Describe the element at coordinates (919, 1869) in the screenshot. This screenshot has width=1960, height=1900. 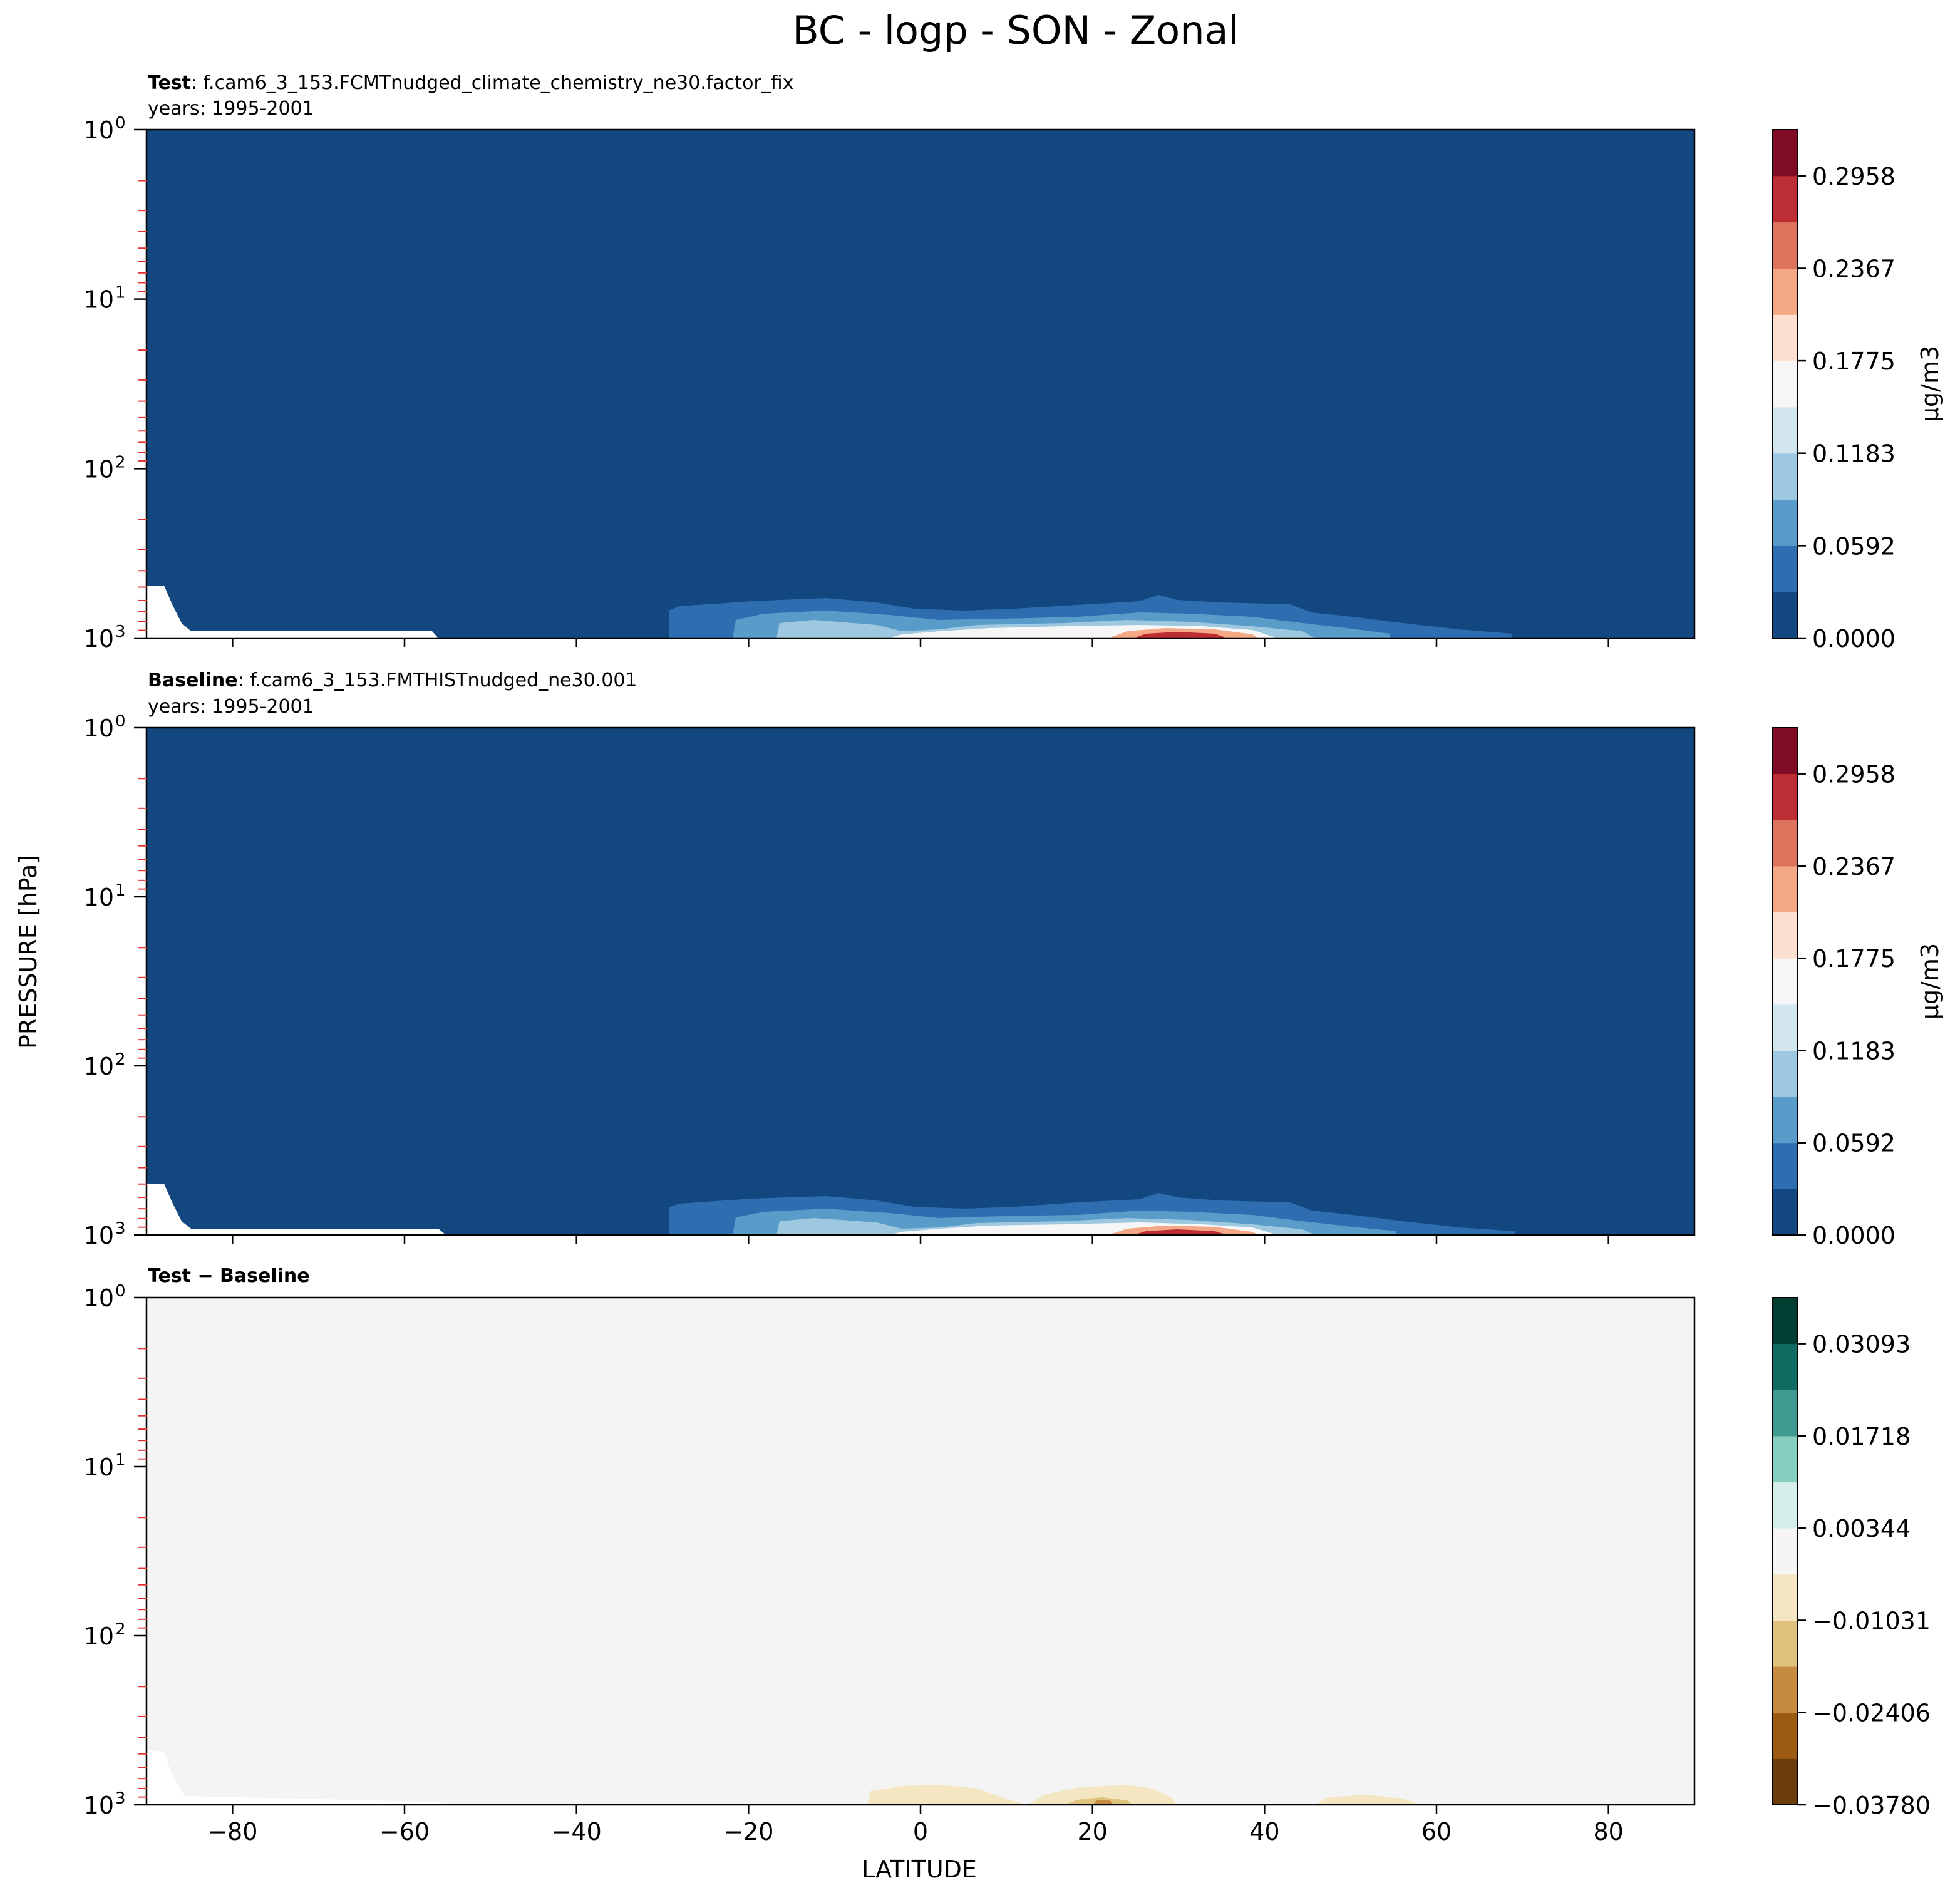
I see `x-axis-label: LATITUDE` at that location.